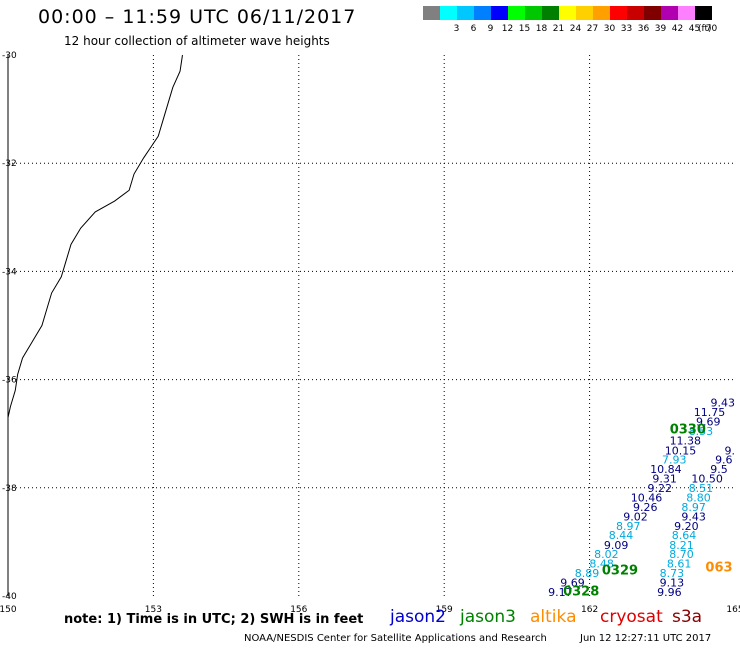  What do you see at coordinates (660, 29) in the screenshot?
I see `color-scale-label: 39` at bounding box center [660, 29].